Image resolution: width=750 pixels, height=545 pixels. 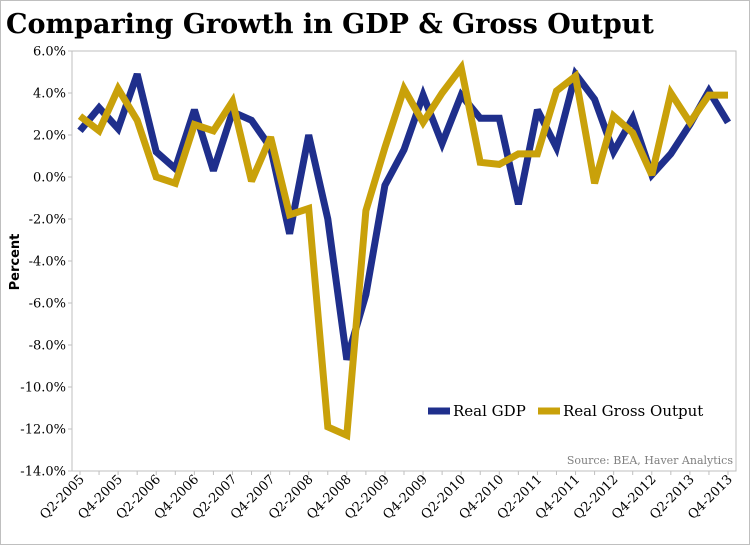 I want to click on y-tick-label: 6.0%, so click(x=49, y=52).